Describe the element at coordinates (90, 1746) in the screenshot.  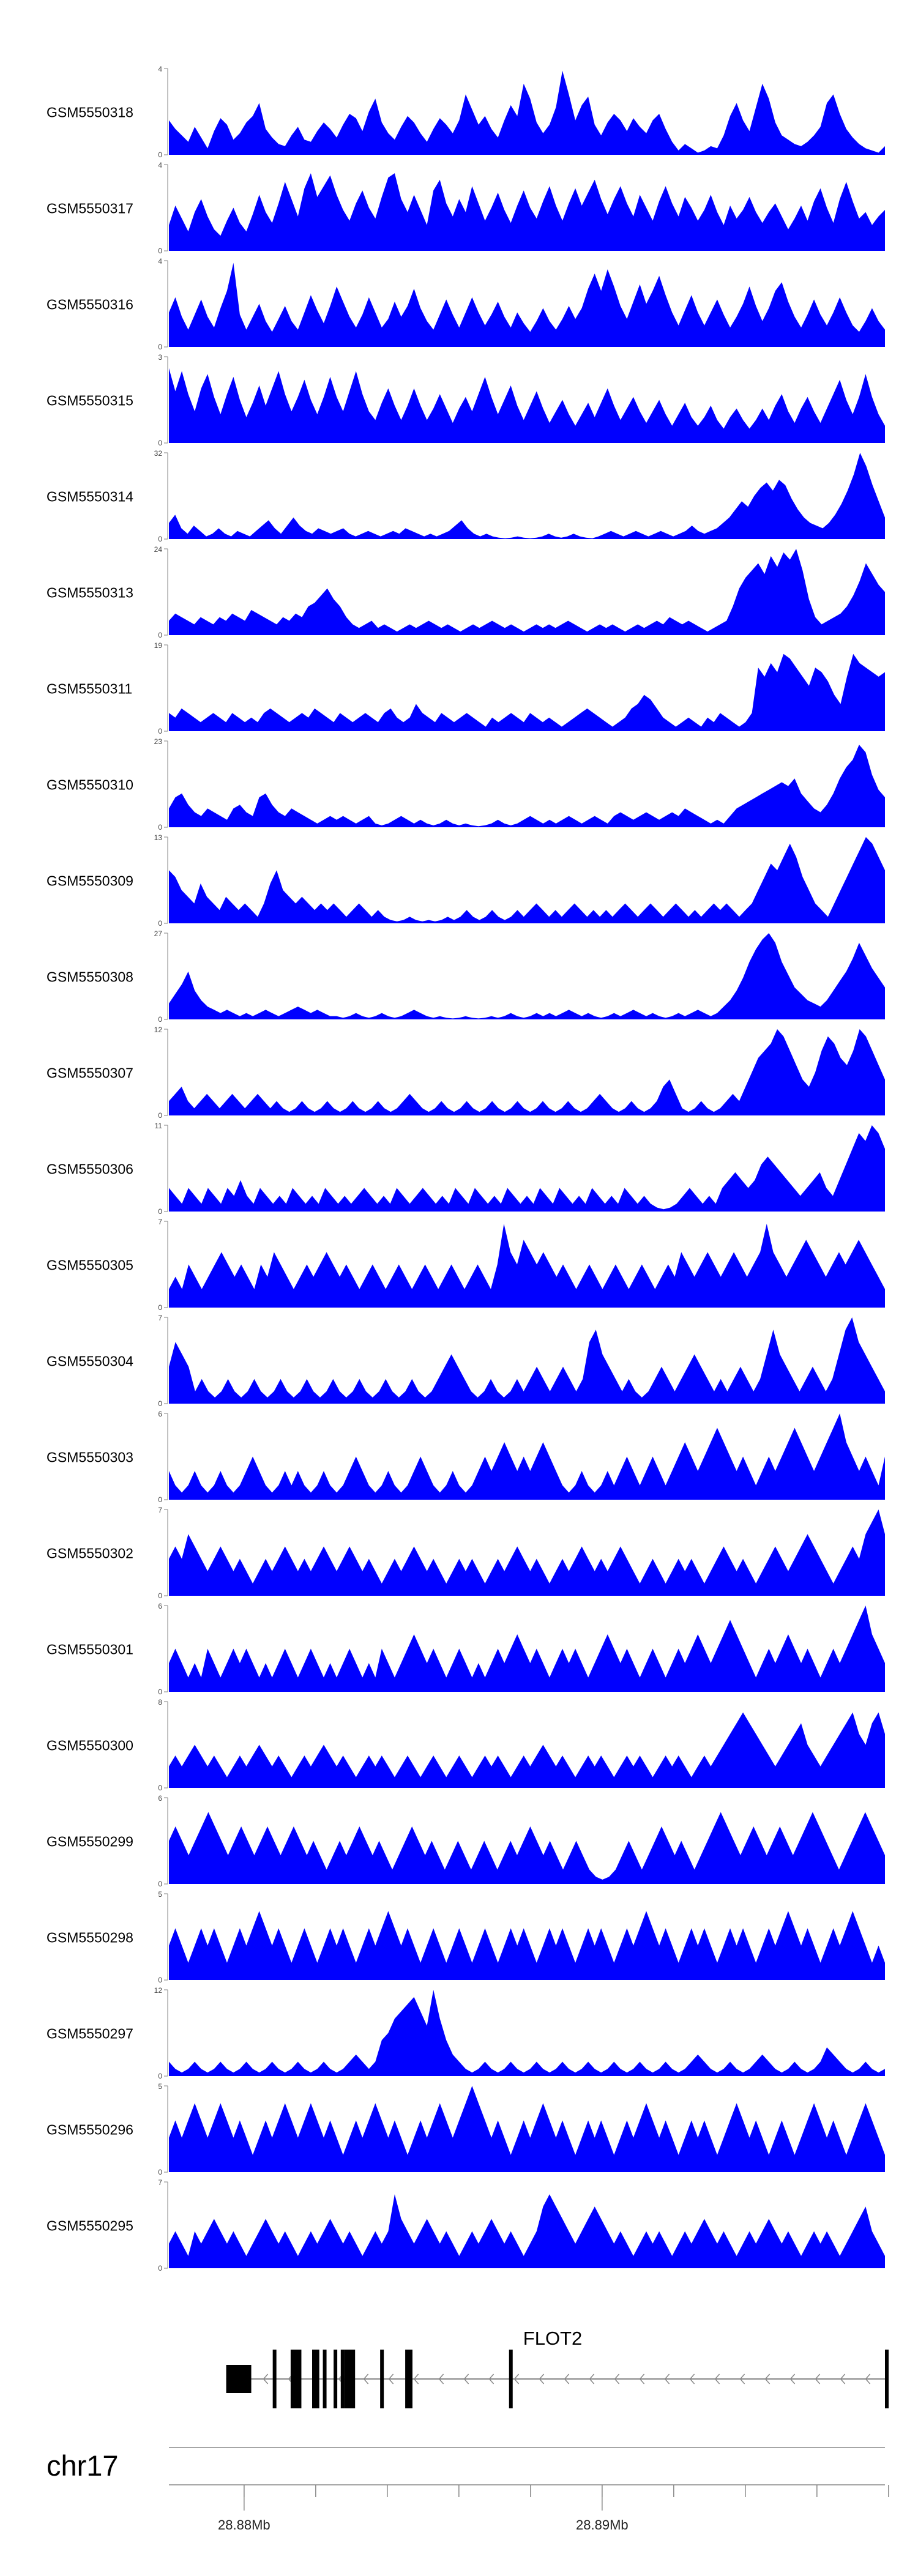
I see `track-label: GSM5550300` at that location.